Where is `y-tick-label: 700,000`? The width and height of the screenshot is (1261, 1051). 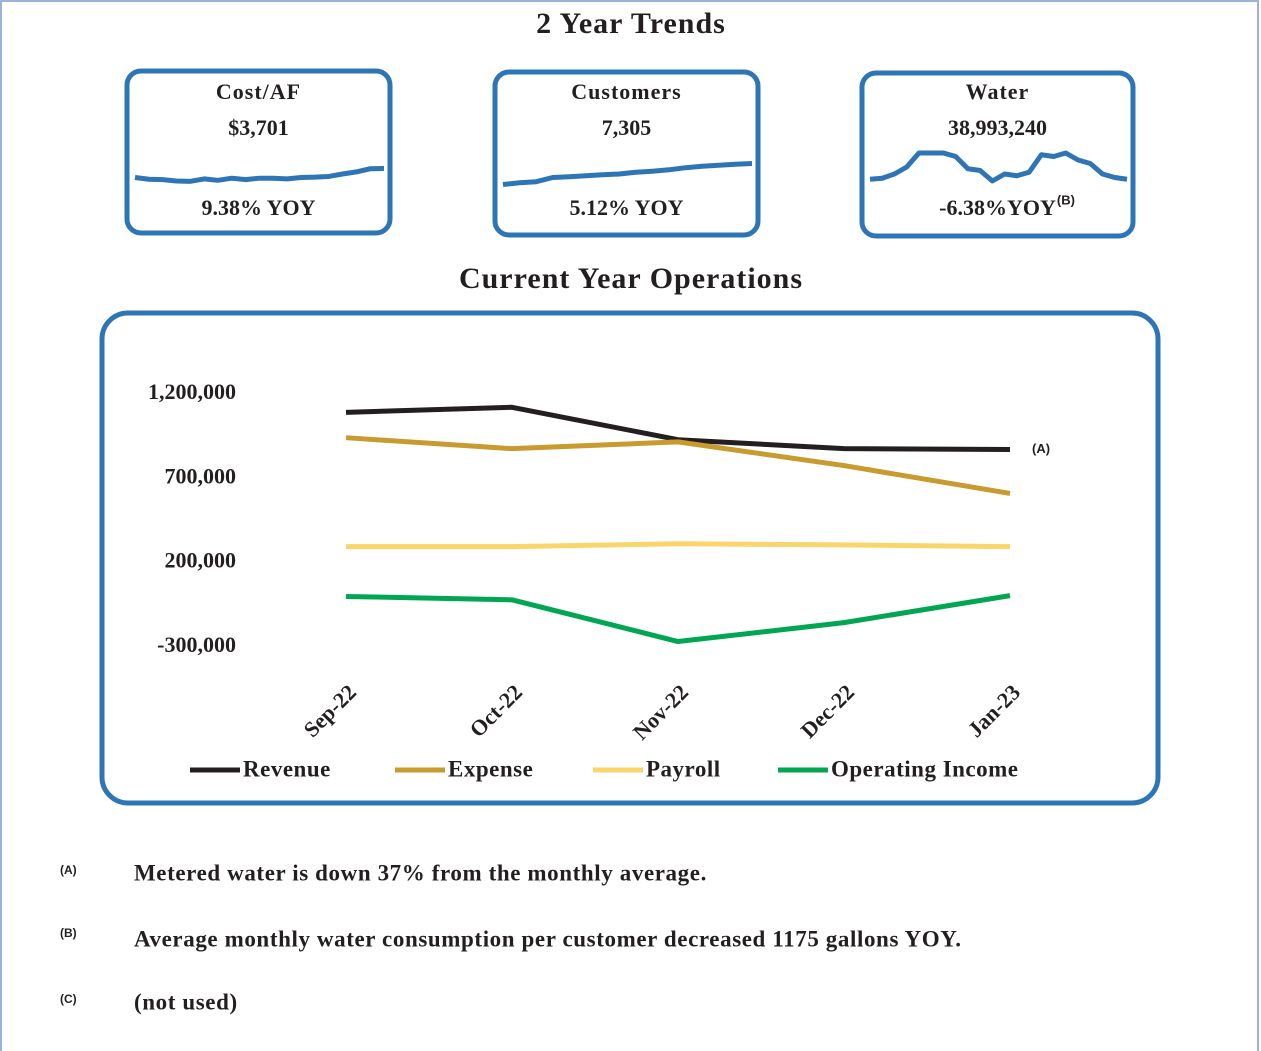 y-tick-label: 700,000 is located at coordinates (201, 475).